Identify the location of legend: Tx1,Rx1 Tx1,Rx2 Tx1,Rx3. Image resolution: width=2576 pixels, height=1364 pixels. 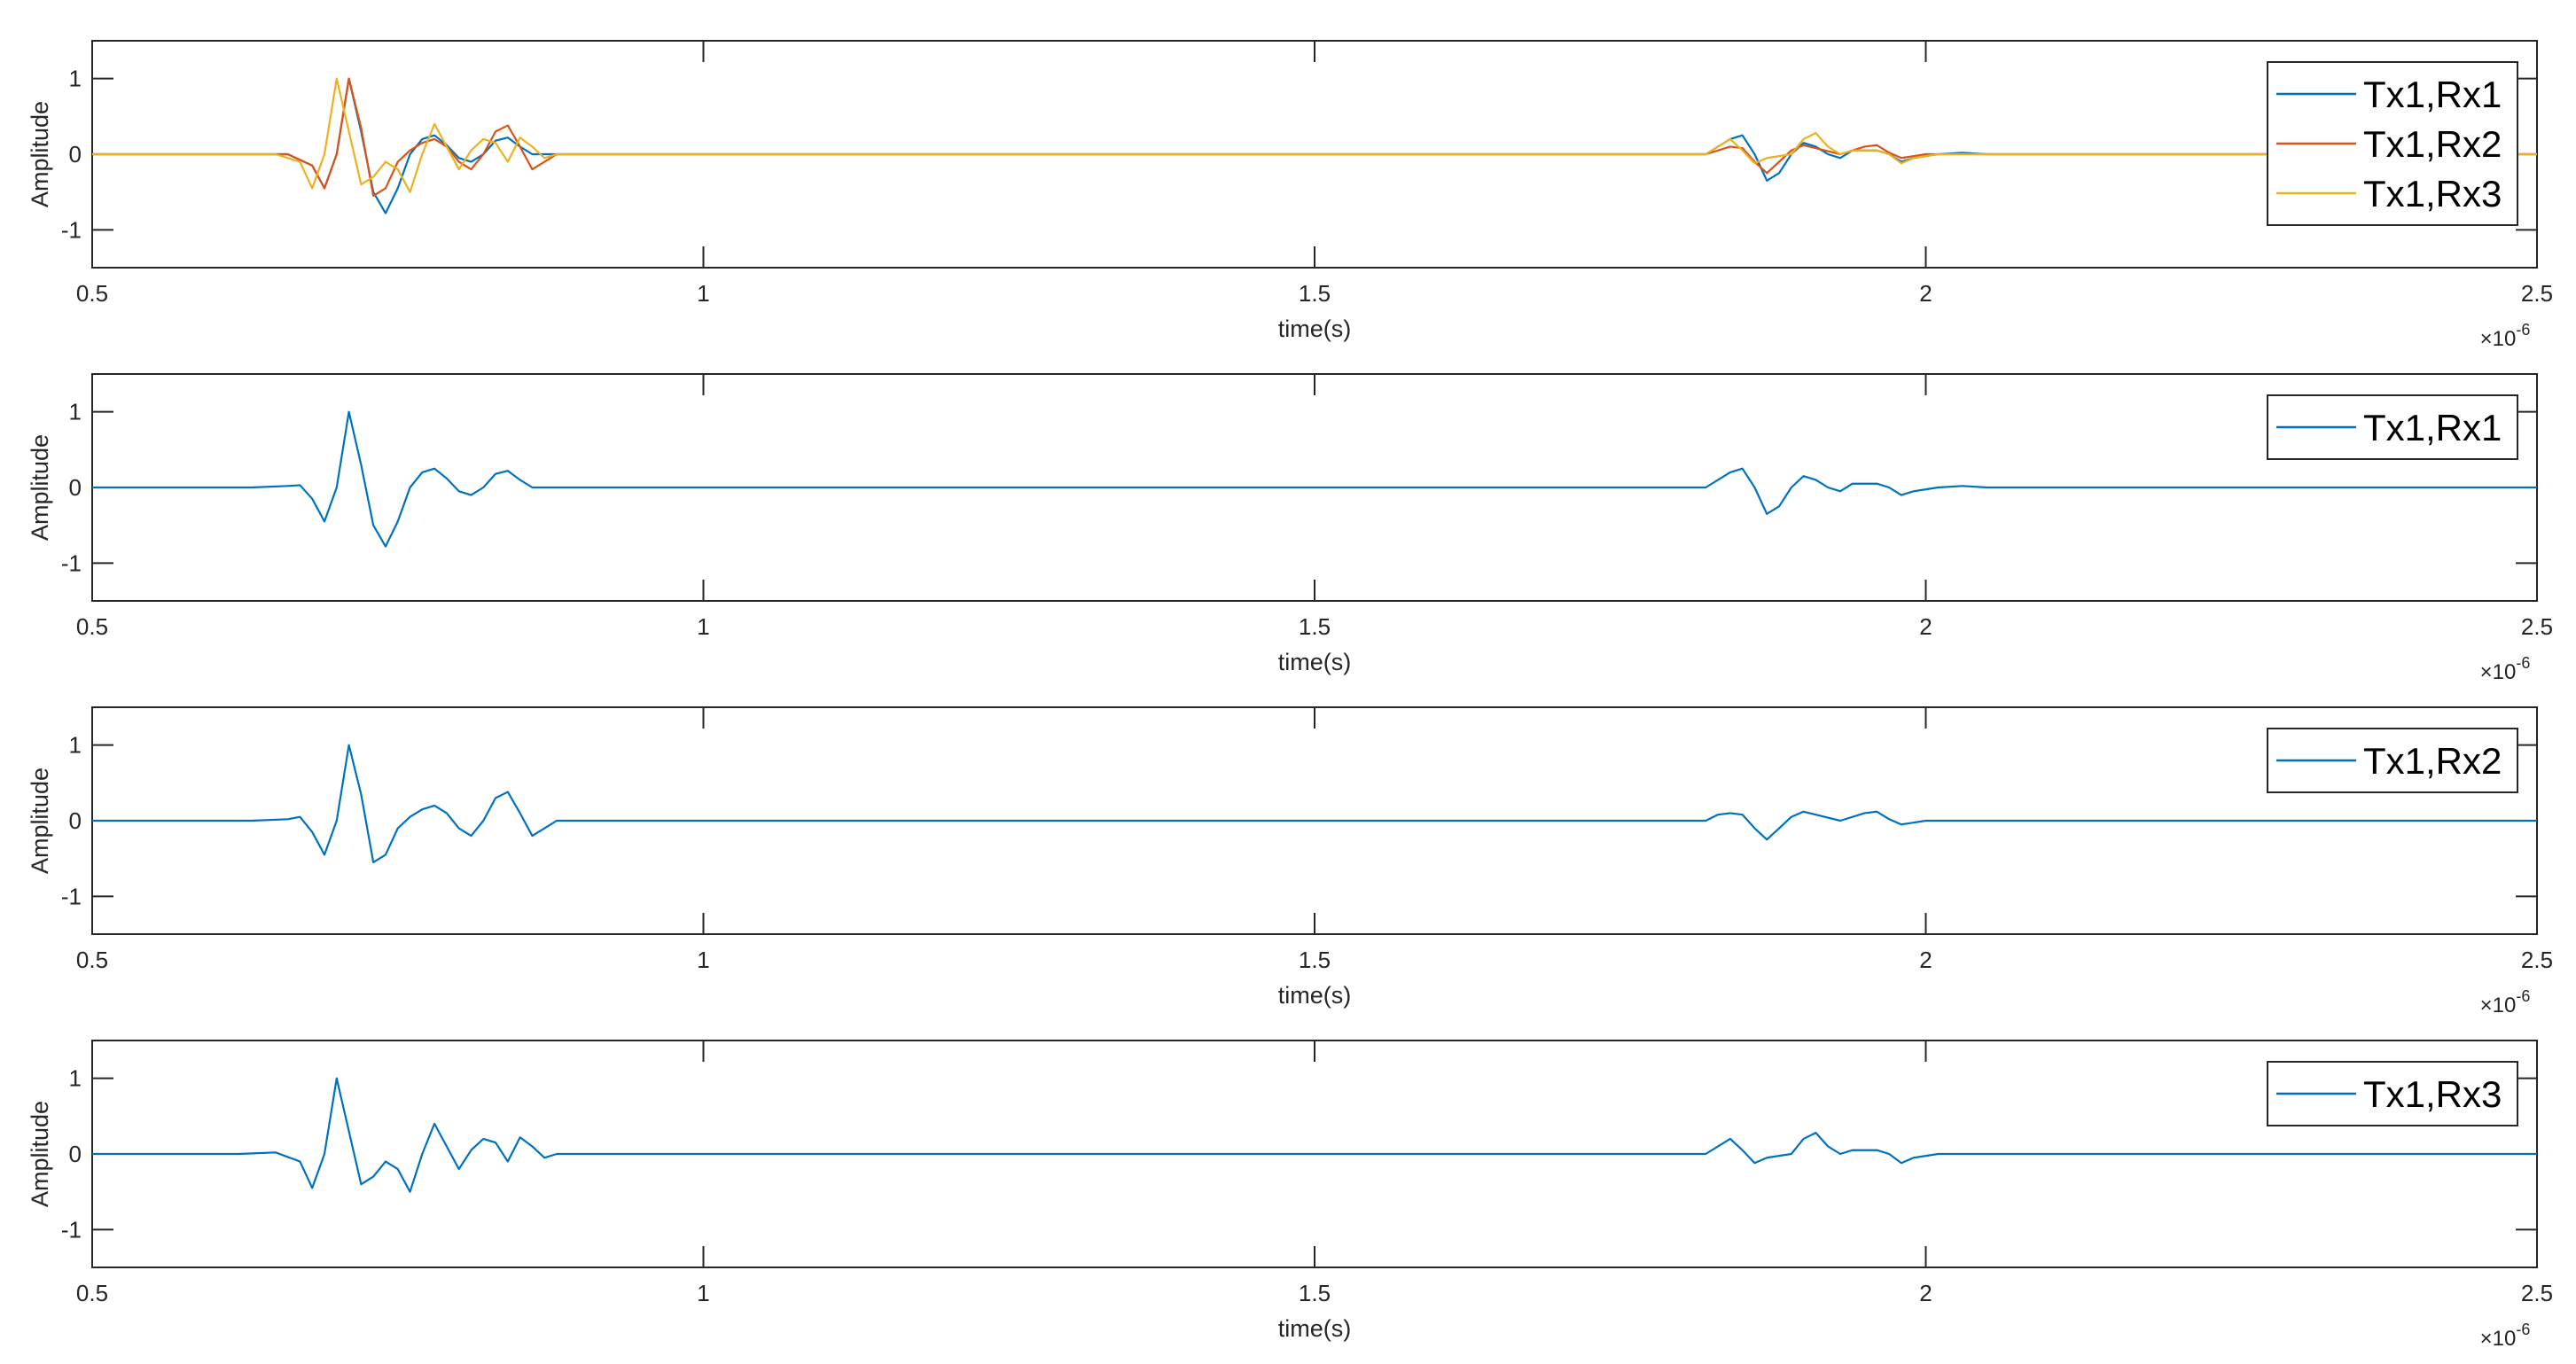
(2392, 143).